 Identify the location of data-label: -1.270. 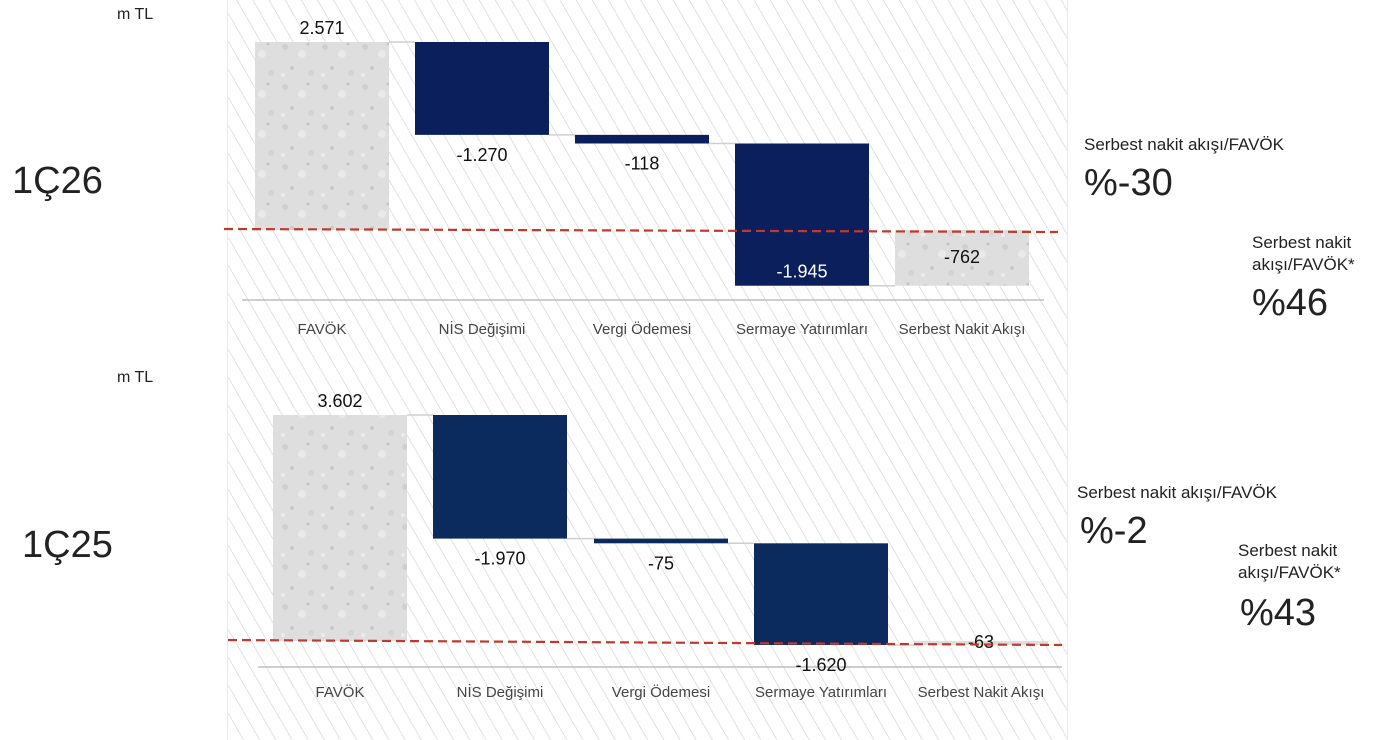
(481, 155).